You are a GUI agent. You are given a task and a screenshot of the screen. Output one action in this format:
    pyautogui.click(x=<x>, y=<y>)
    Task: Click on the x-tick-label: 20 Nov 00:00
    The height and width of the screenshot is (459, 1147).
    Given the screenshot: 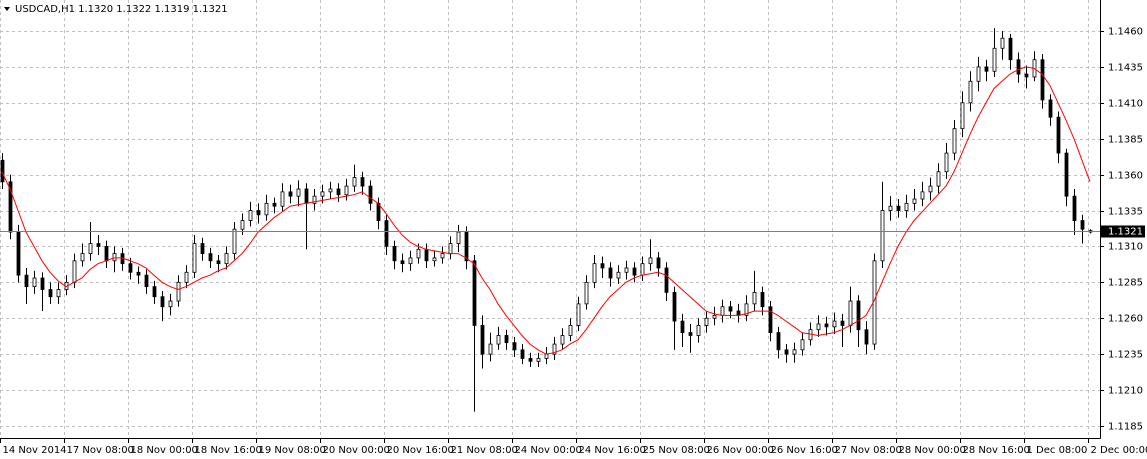 What is the action you would take?
    pyautogui.click(x=356, y=450)
    